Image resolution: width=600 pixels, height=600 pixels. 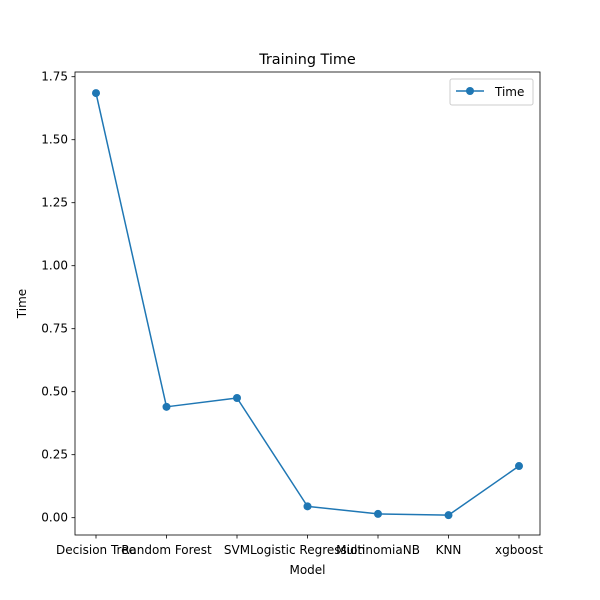 I want to click on x-tick-label: Random Forest, so click(x=166, y=550).